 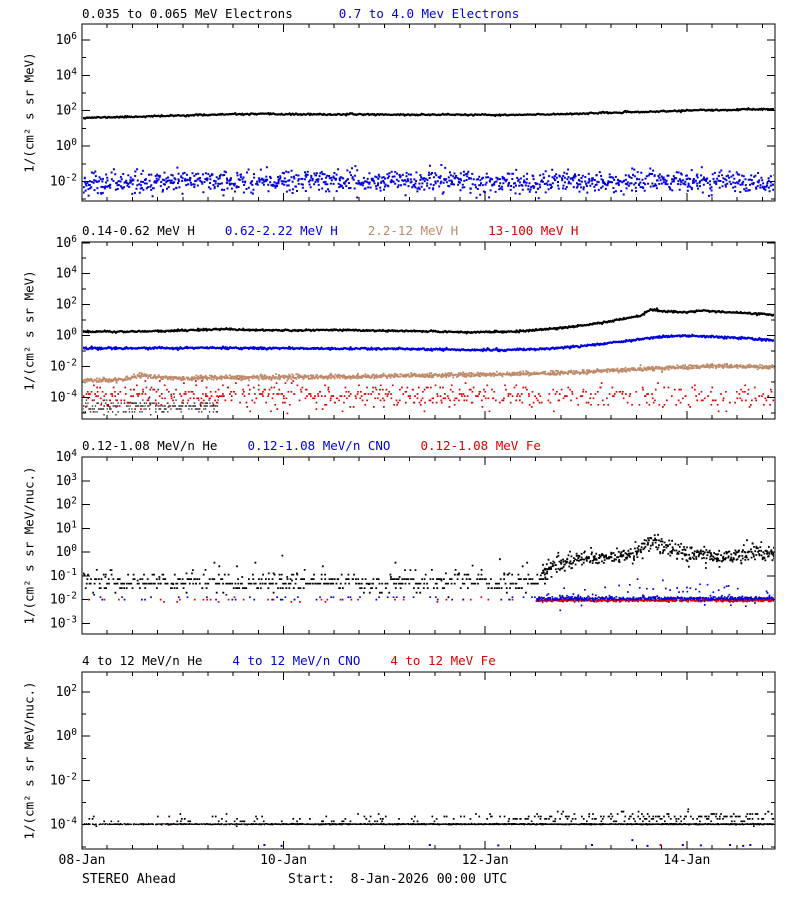 I want to click on legend-item: 0.62-2.22 MeV H, so click(x=281, y=230).